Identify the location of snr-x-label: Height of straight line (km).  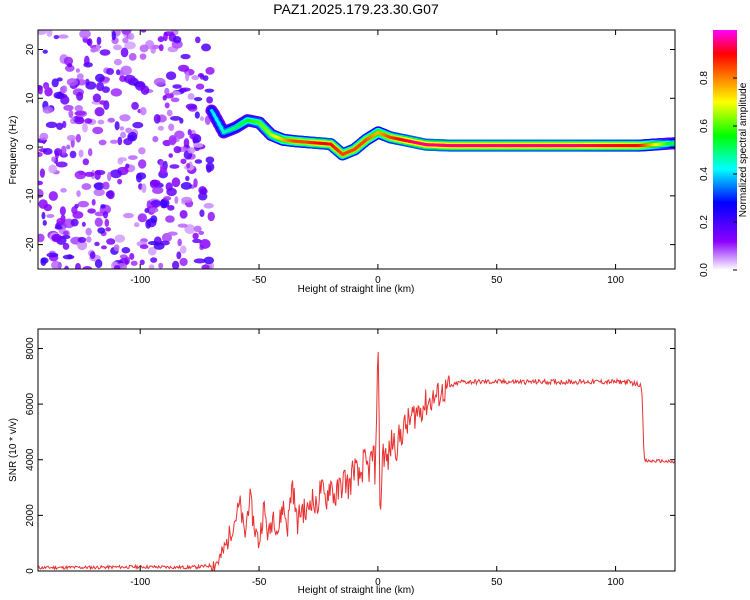
(356, 590).